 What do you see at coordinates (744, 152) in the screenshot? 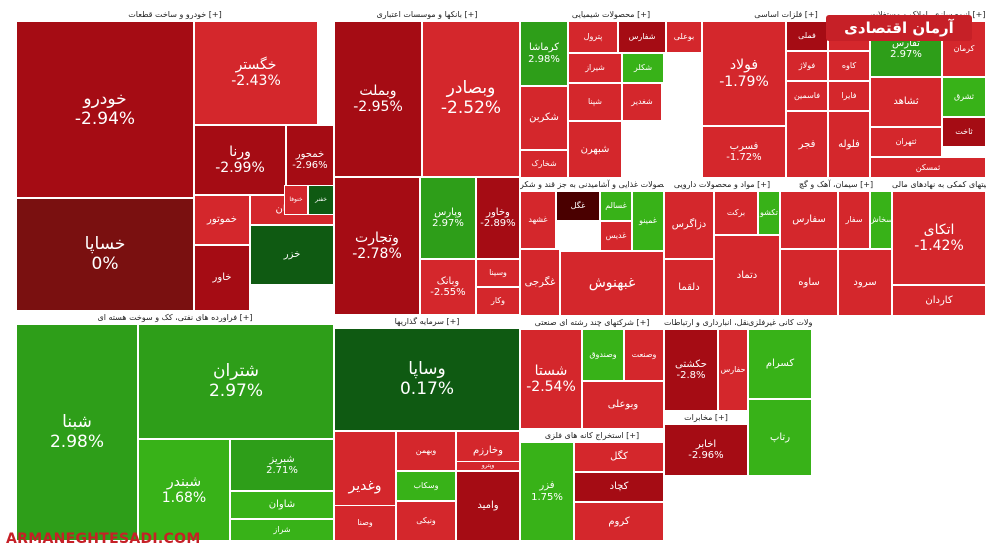
I see `stock-tile: فسرب -1.72%` at bounding box center [744, 152].